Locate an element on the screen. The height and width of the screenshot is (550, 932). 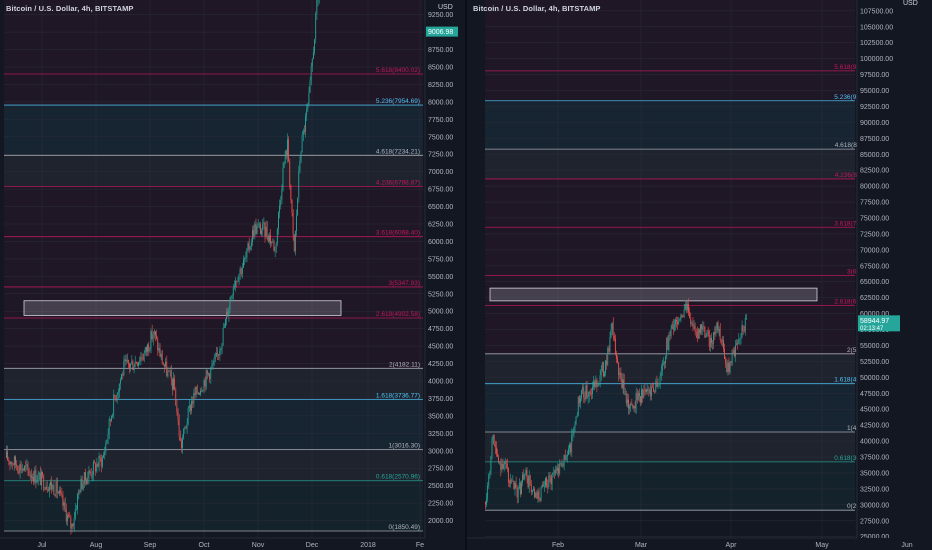
price-tick-label: 42500.00 is located at coordinates (874, 426).